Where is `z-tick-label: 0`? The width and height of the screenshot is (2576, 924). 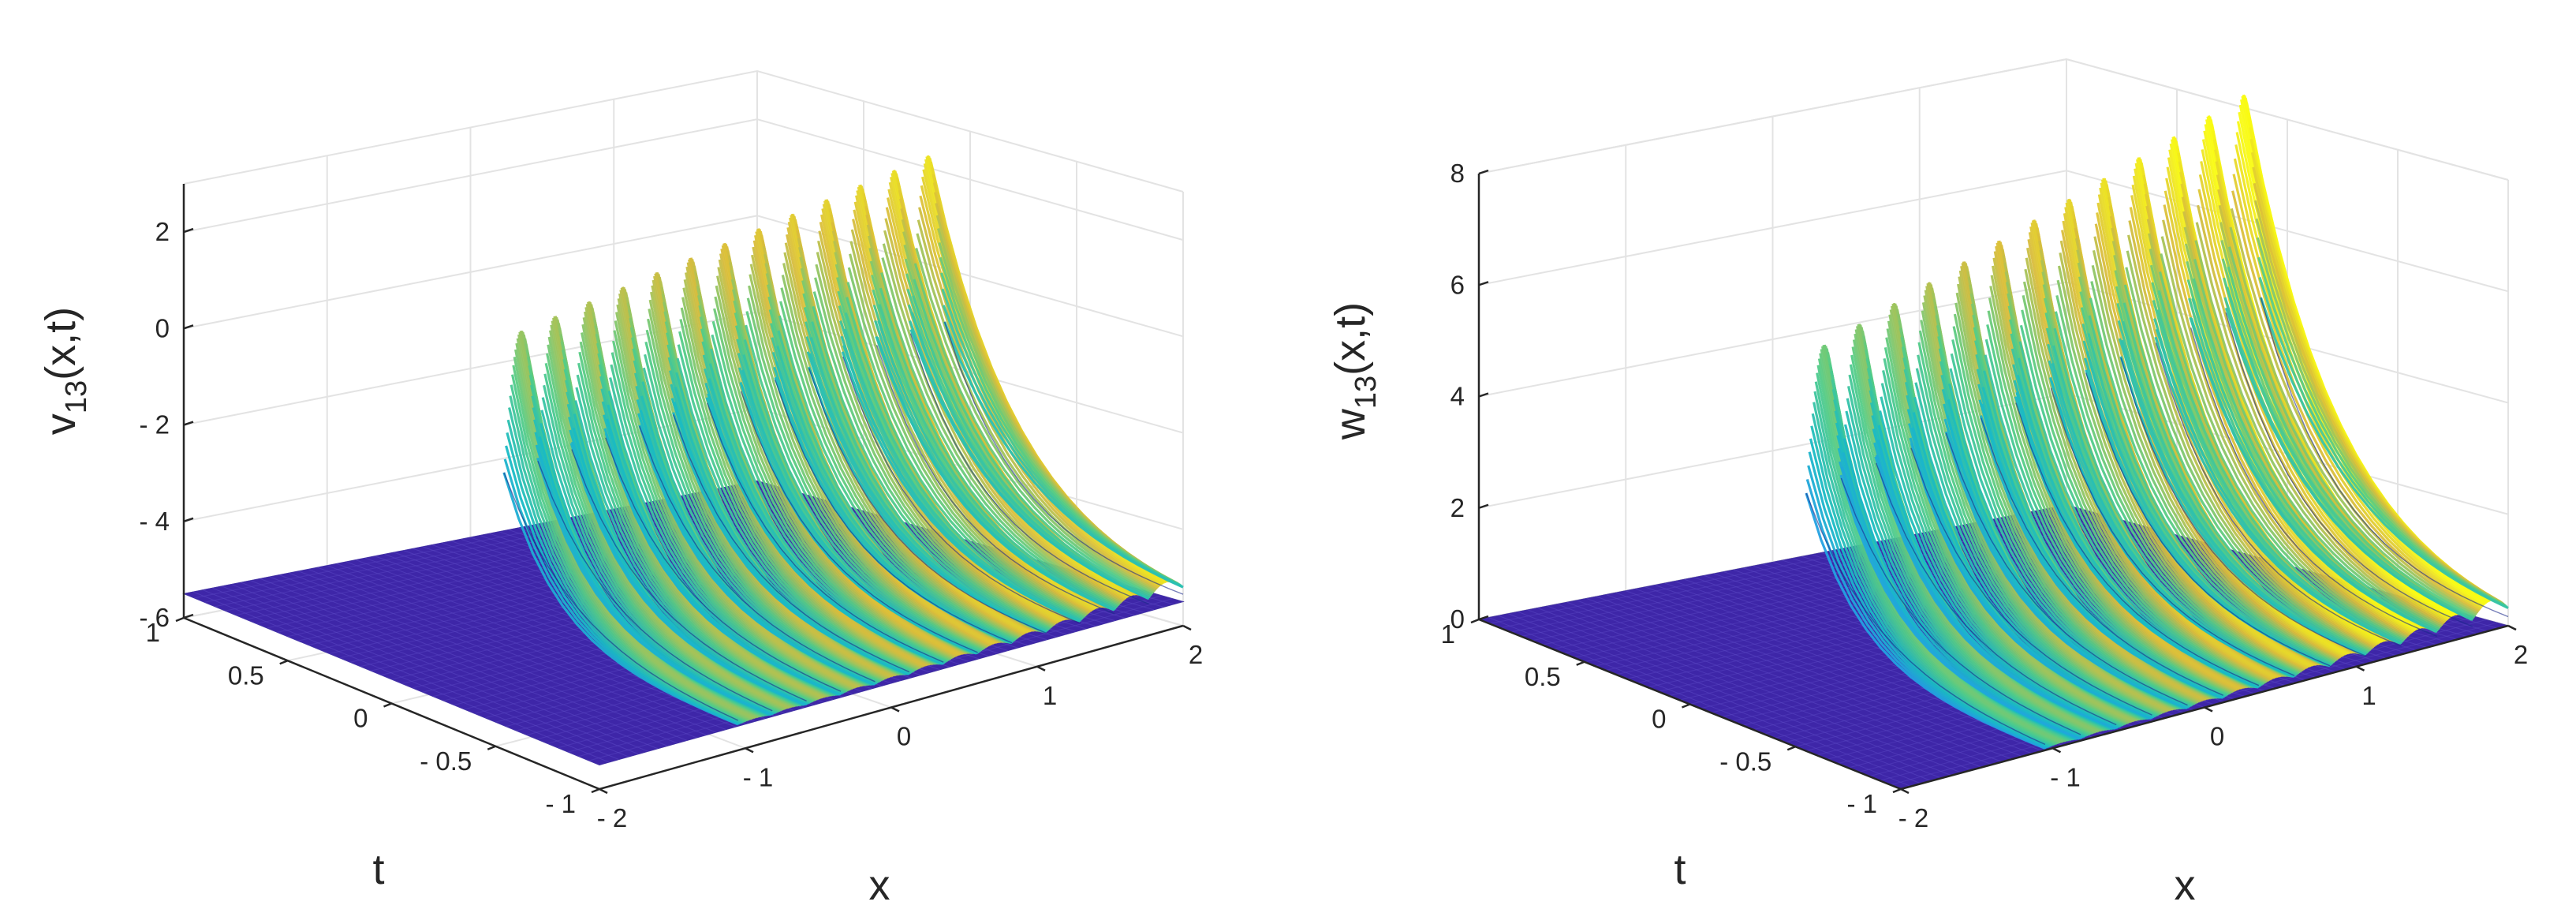
z-tick-label: 0 is located at coordinates (162, 327).